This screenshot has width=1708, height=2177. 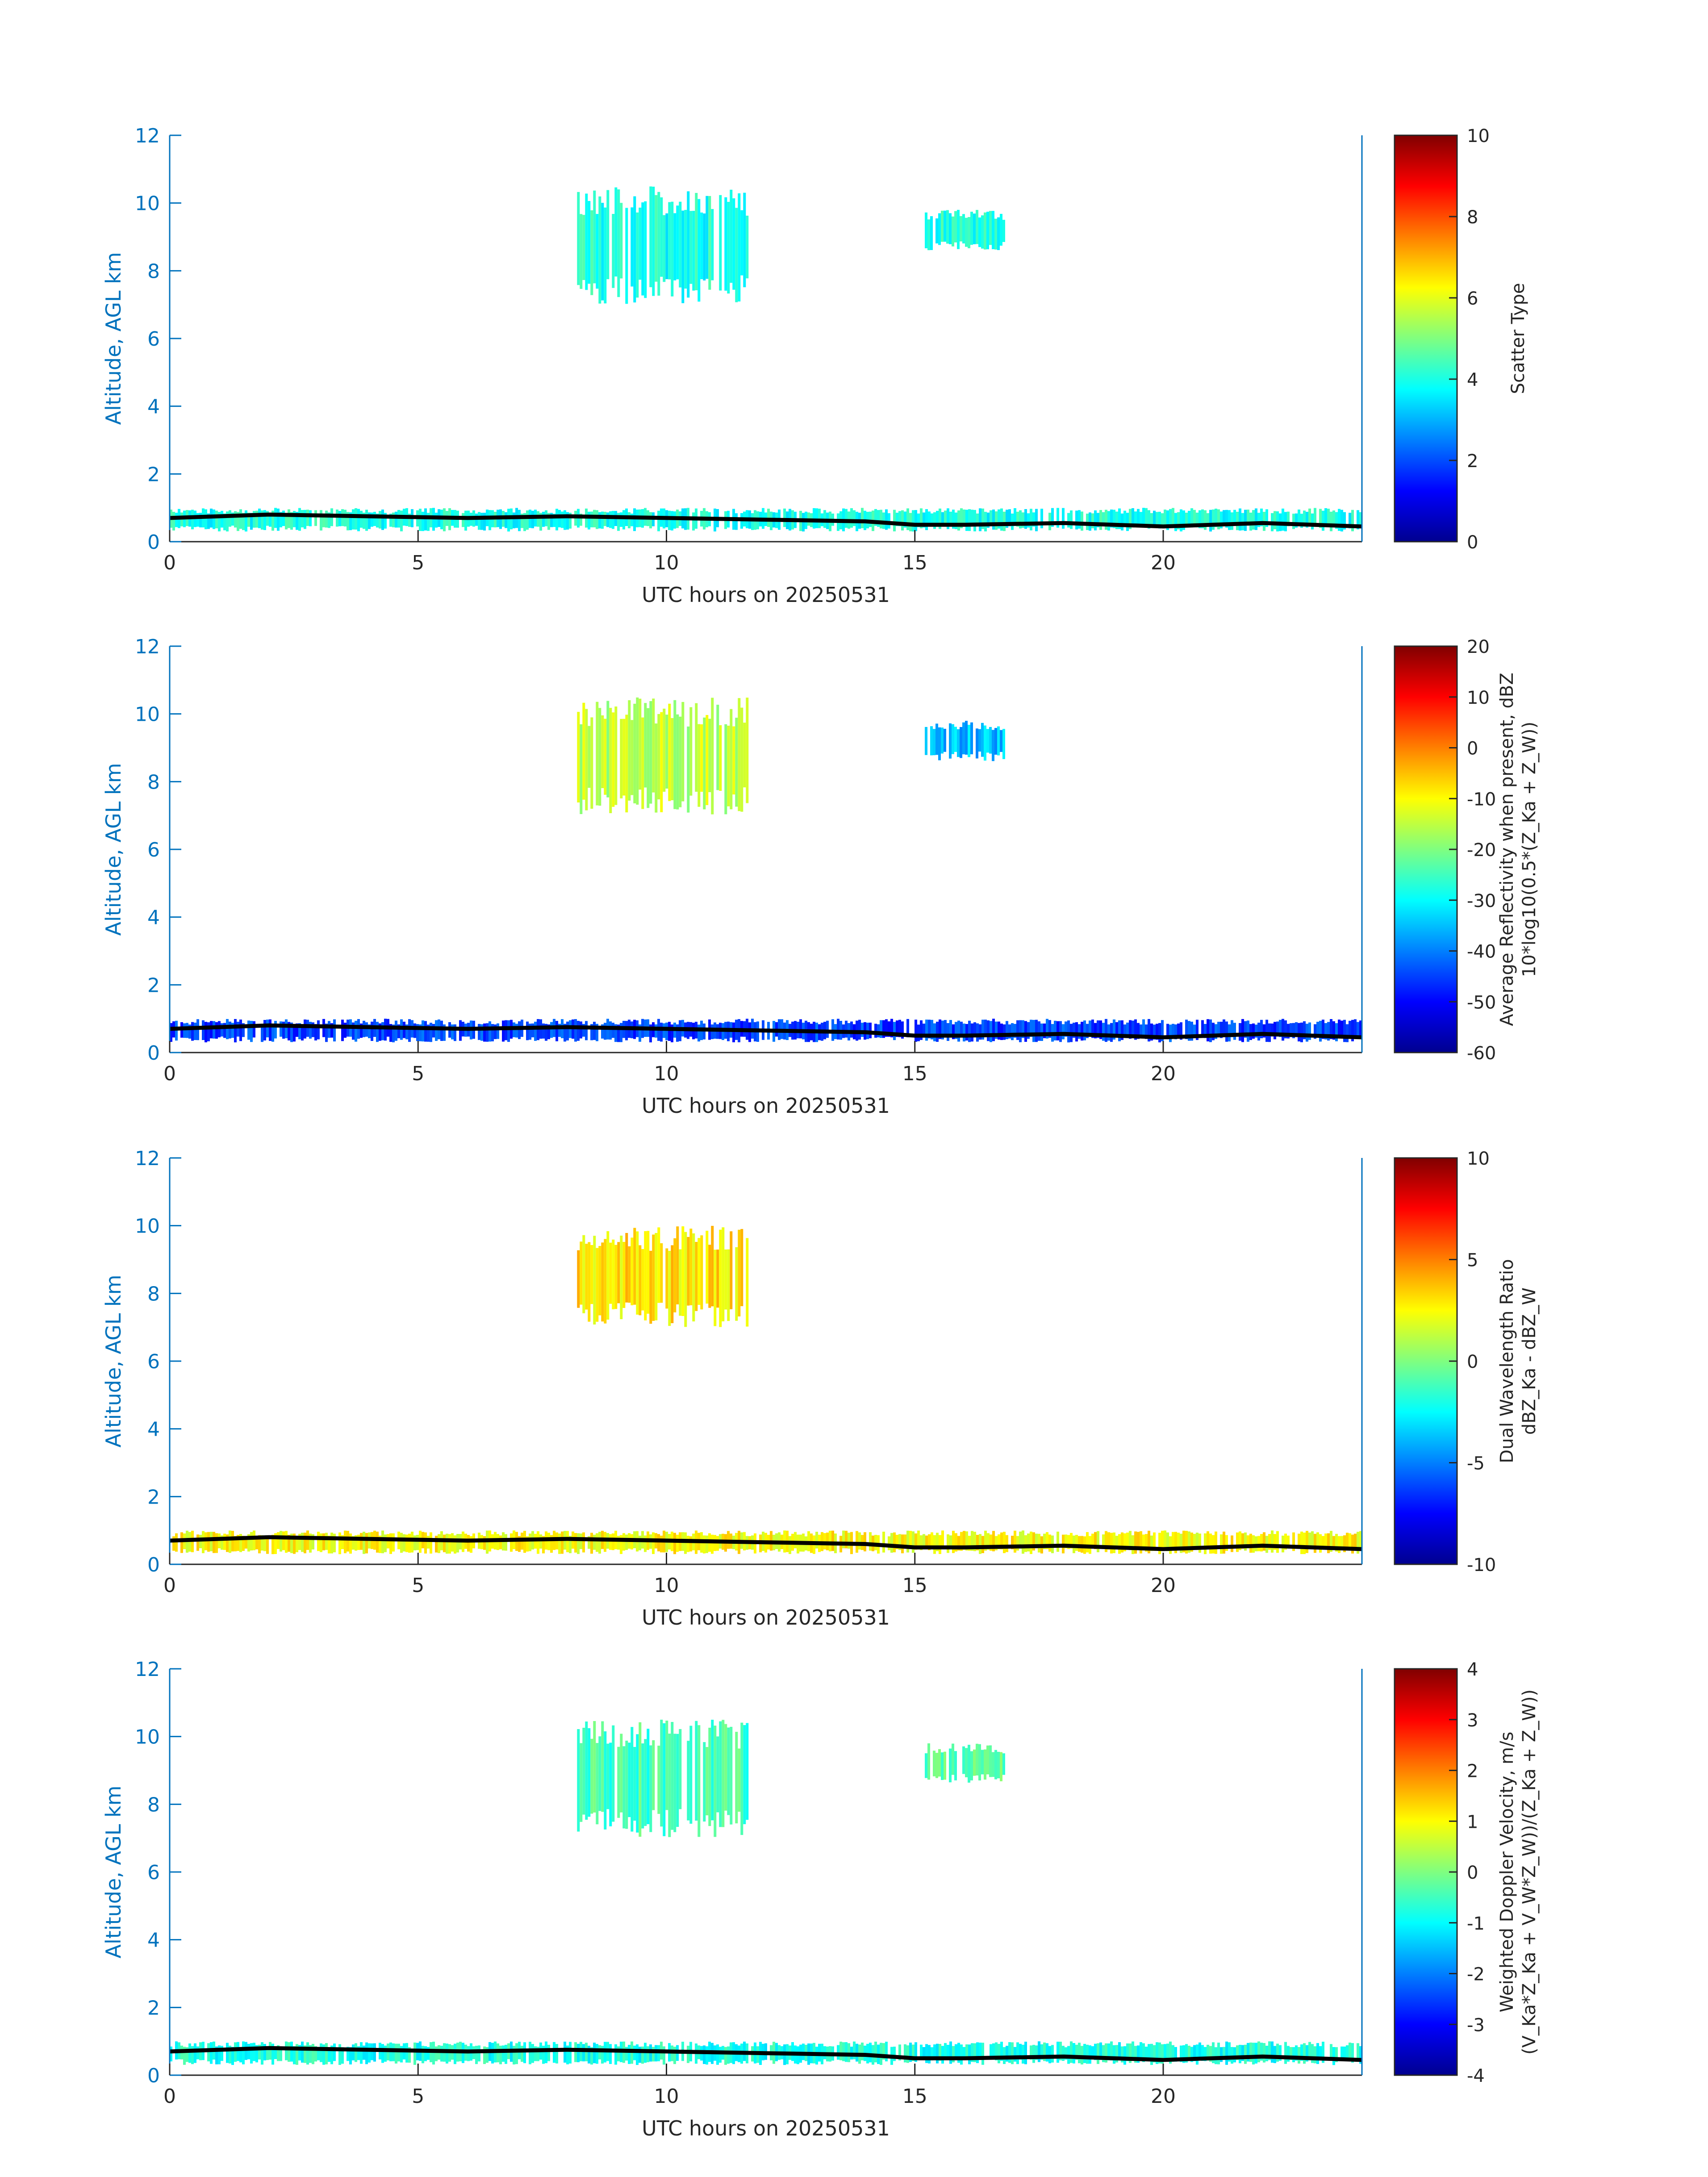 What do you see at coordinates (1472, 217) in the screenshot?
I see `colorbar-tick-label: 8` at bounding box center [1472, 217].